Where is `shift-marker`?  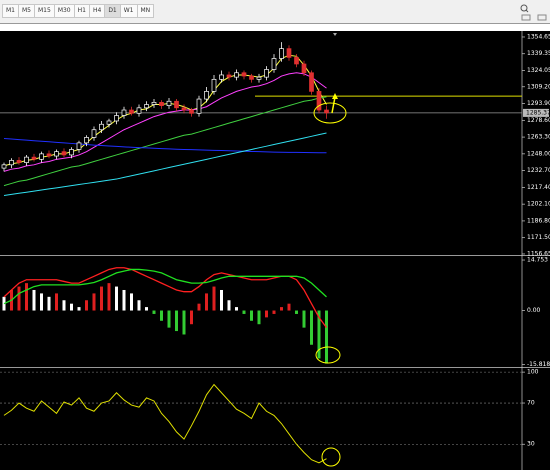
shift-marker is located at coordinates (335, 34).